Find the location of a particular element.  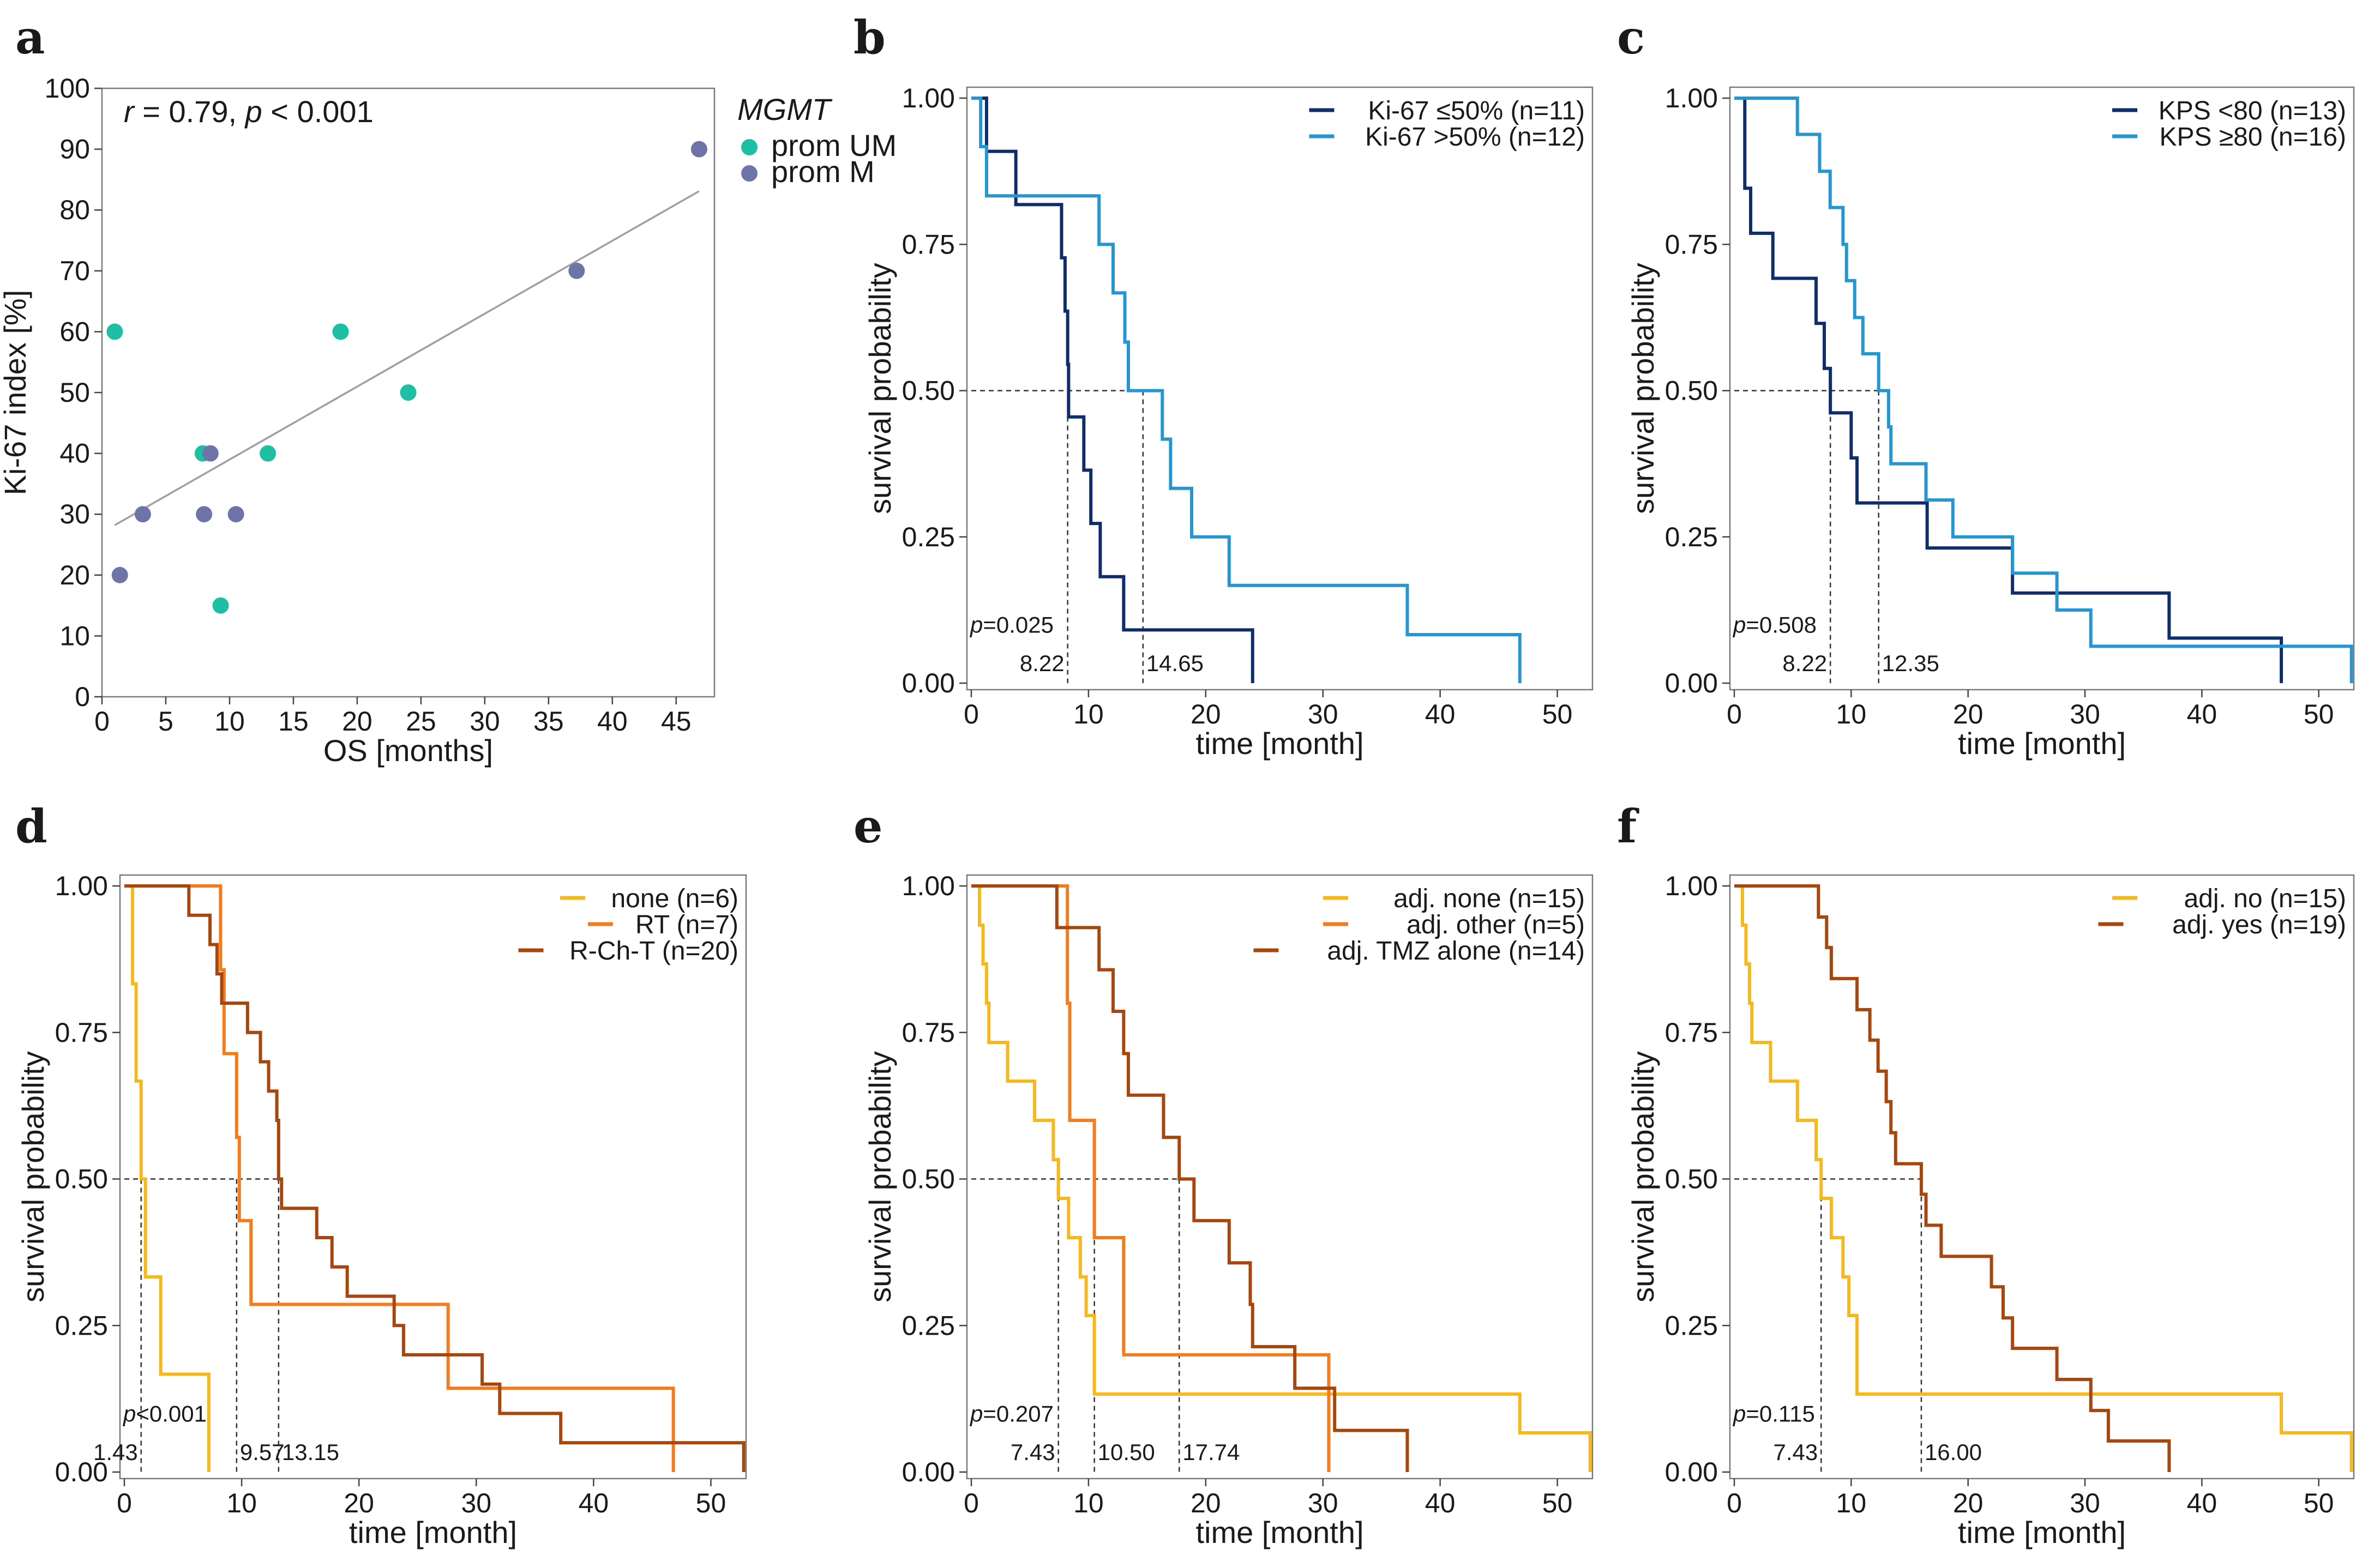

p-value-label: p=0.508 is located at coordinates (1775, 625).